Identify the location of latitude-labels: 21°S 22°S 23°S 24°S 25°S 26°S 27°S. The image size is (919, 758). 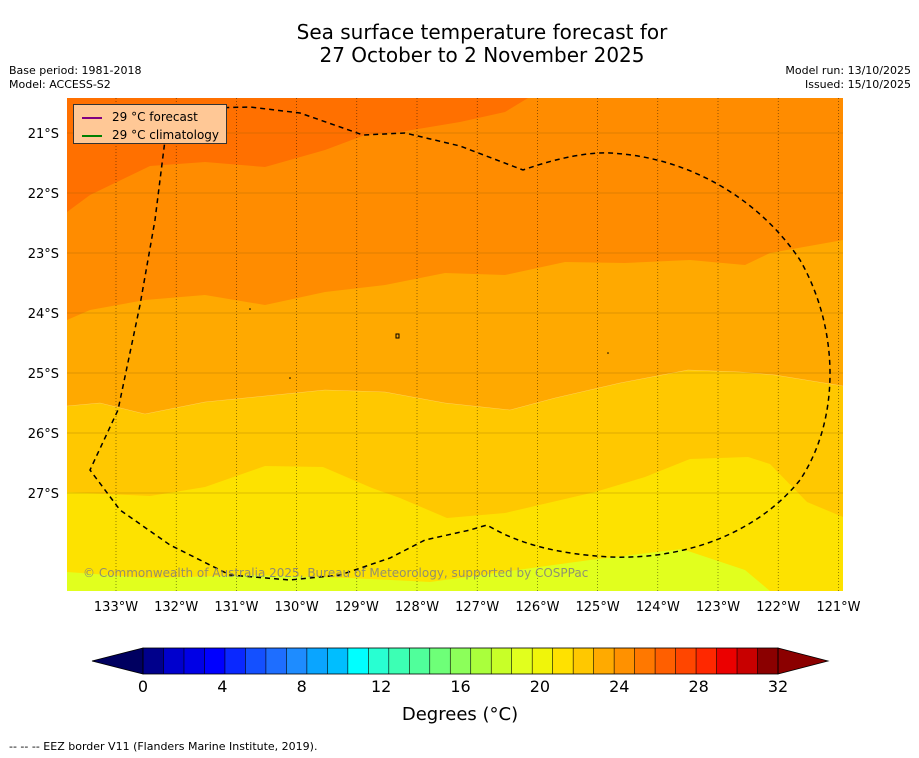
(43, 314).